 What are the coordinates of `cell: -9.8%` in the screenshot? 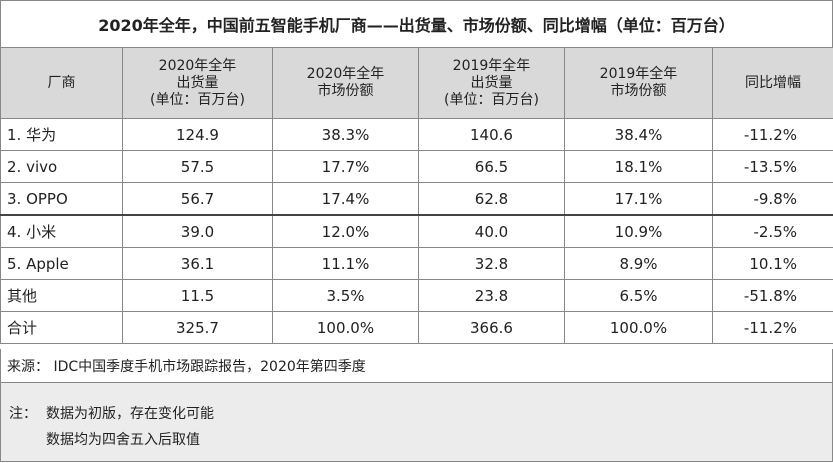 It's located at (772, 199).